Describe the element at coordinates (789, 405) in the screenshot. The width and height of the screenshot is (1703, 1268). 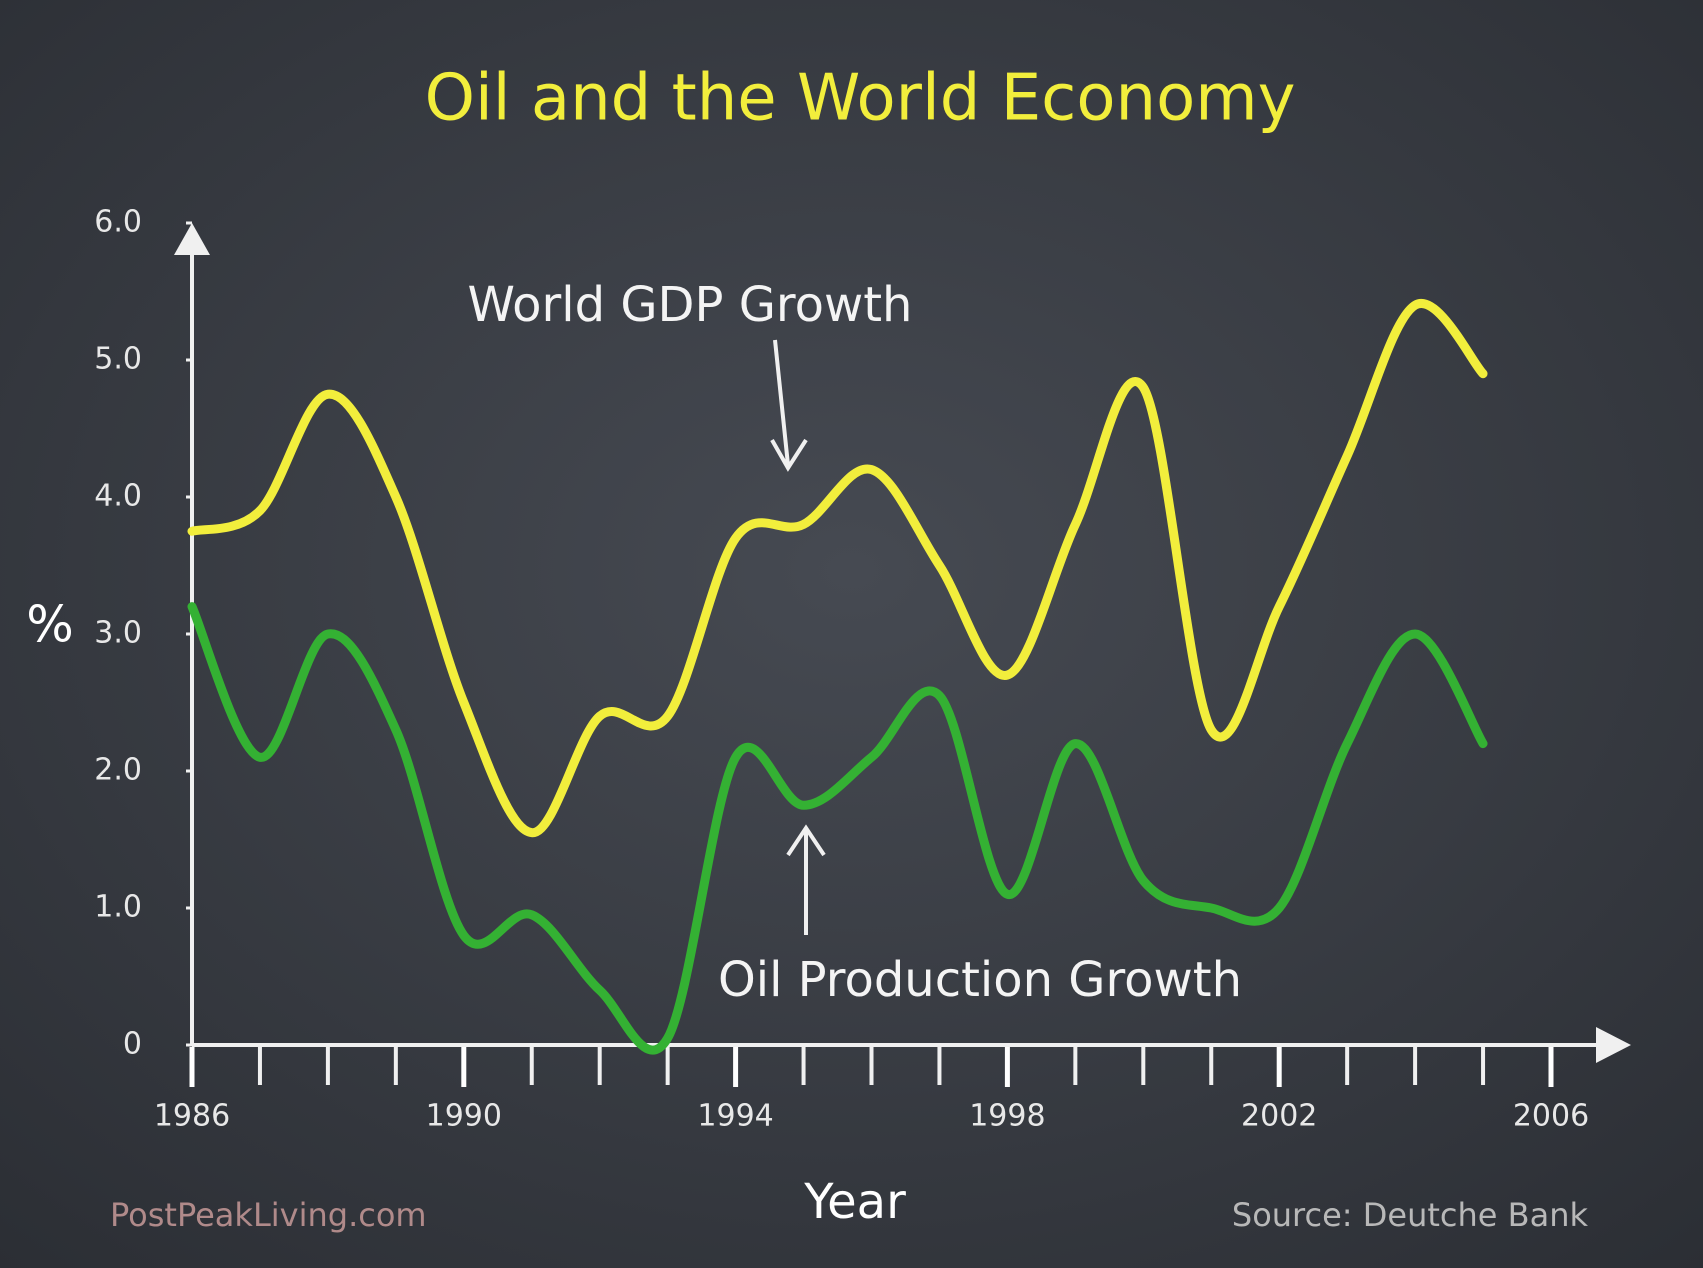
I see `gdp-arrow` at that location.